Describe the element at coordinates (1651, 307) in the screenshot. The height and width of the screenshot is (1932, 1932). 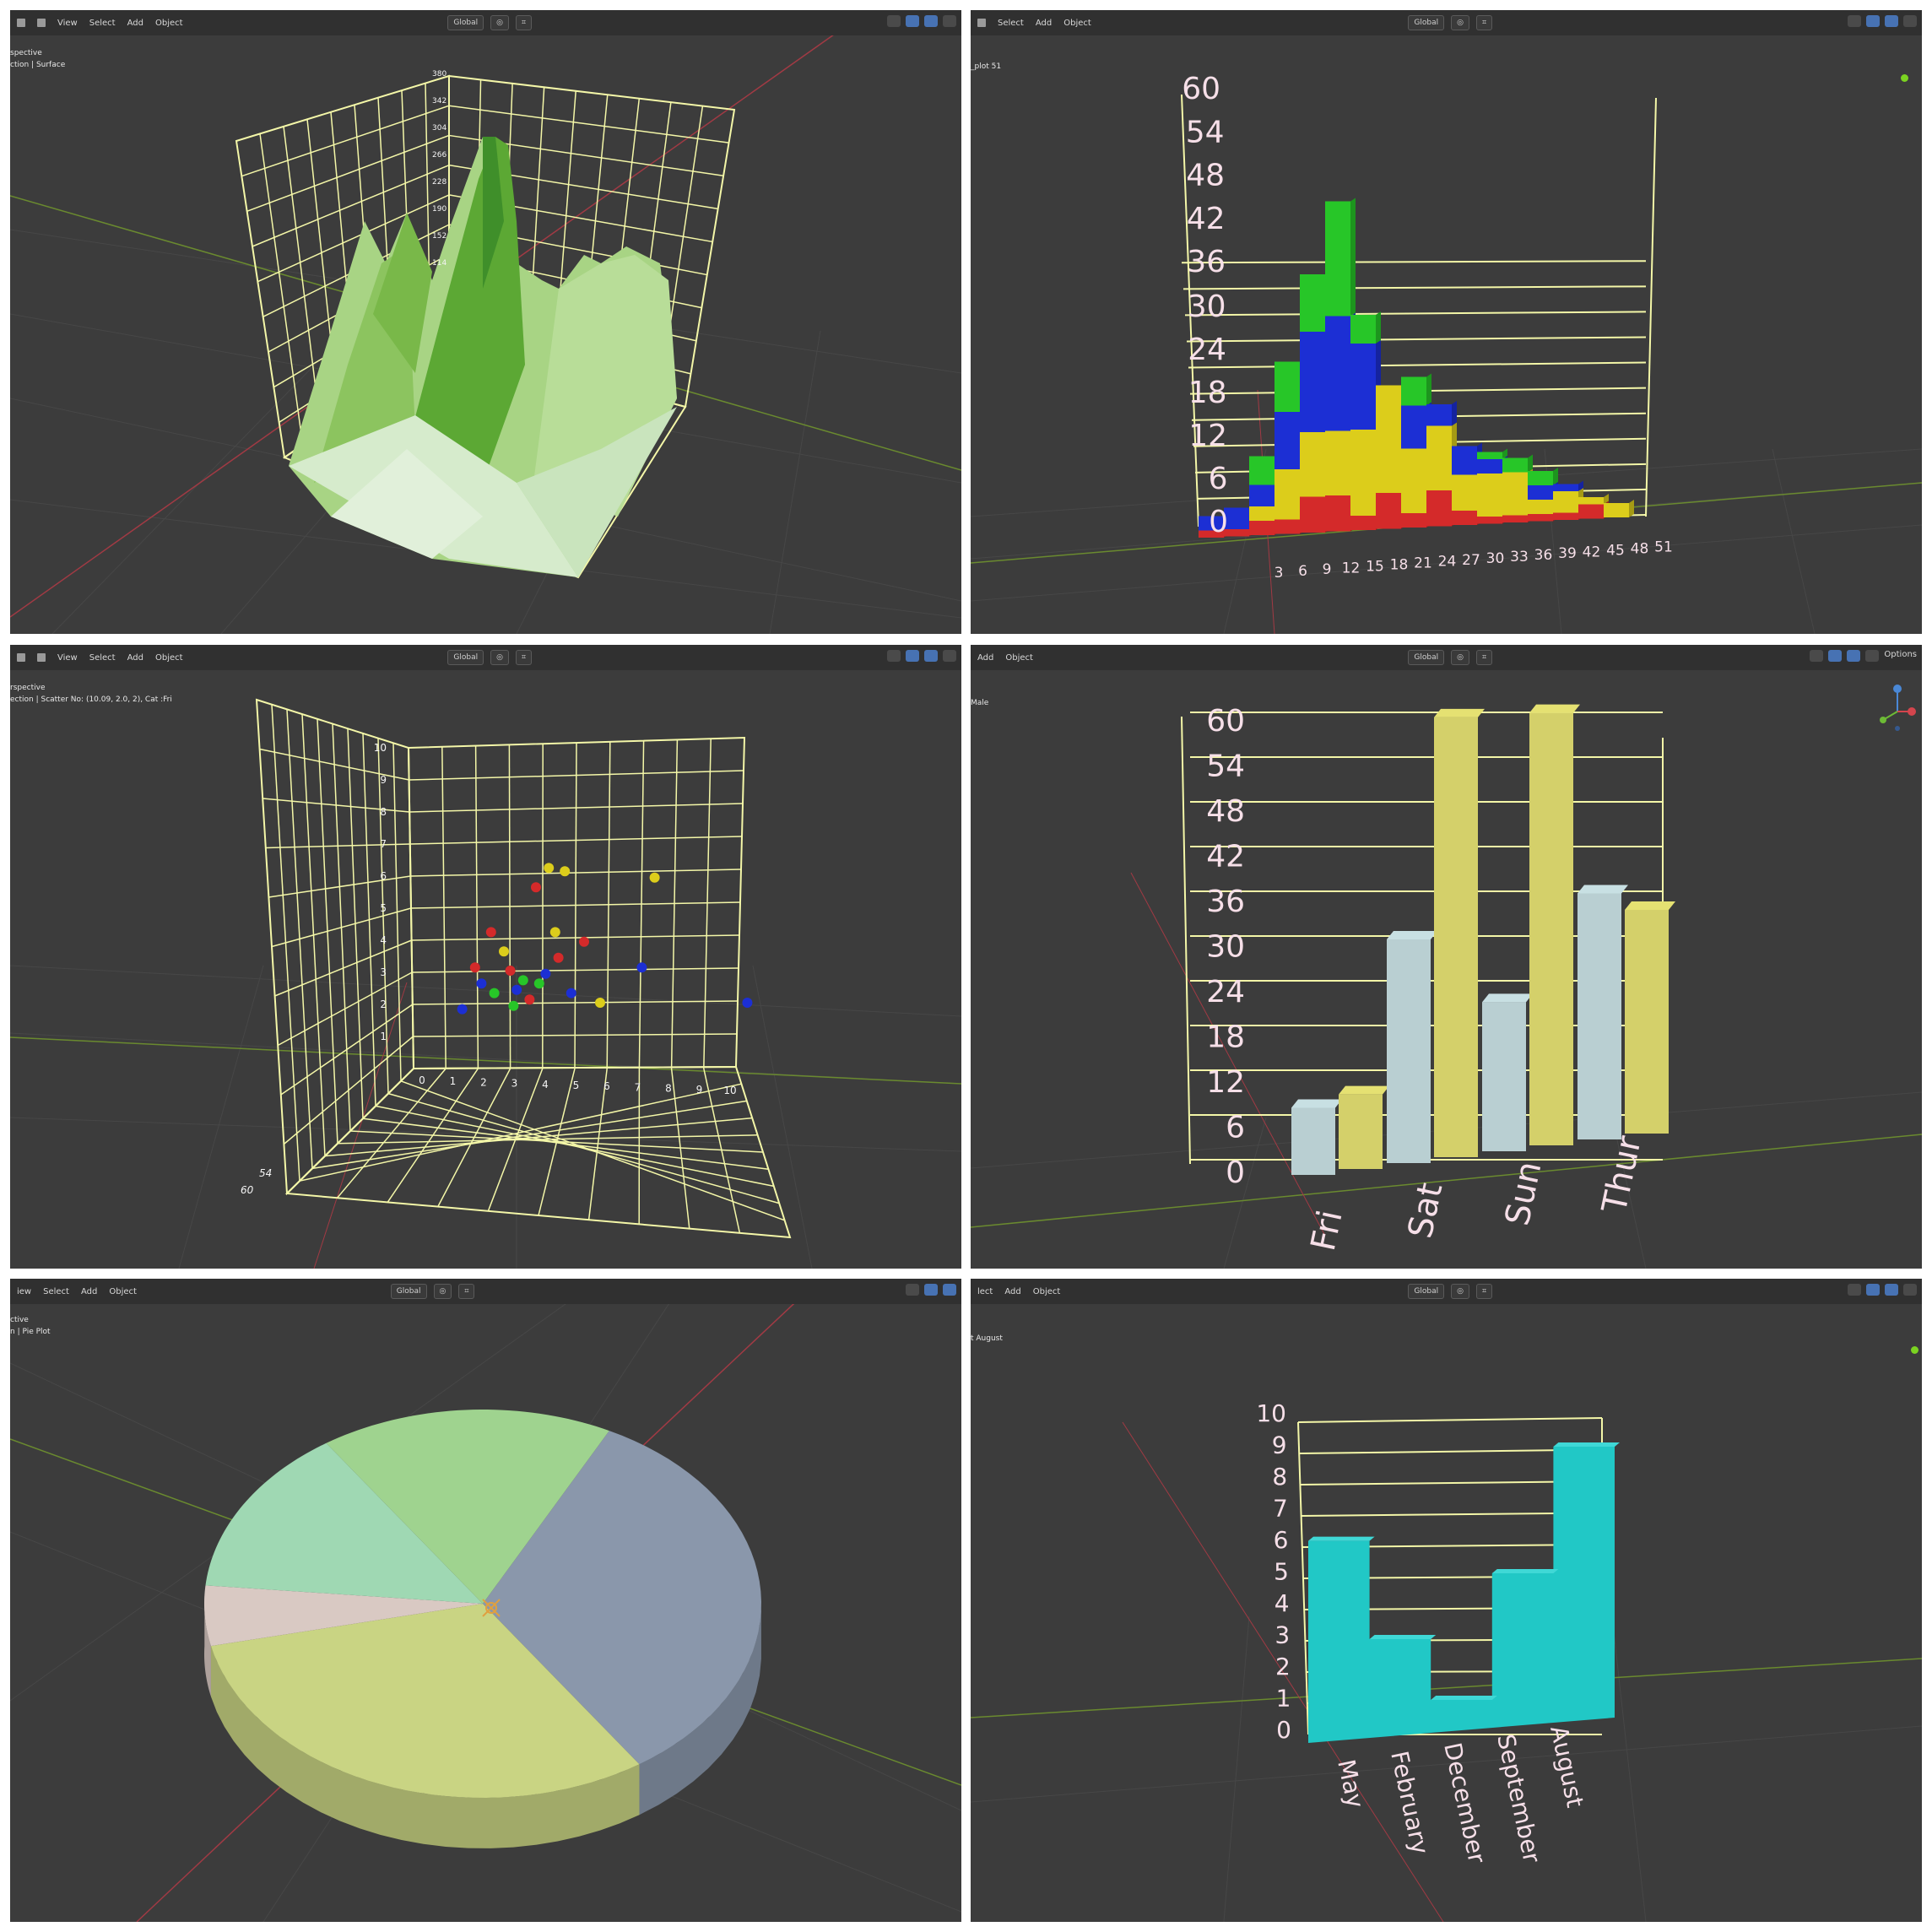
I see `histogram-right-edge` at that location.